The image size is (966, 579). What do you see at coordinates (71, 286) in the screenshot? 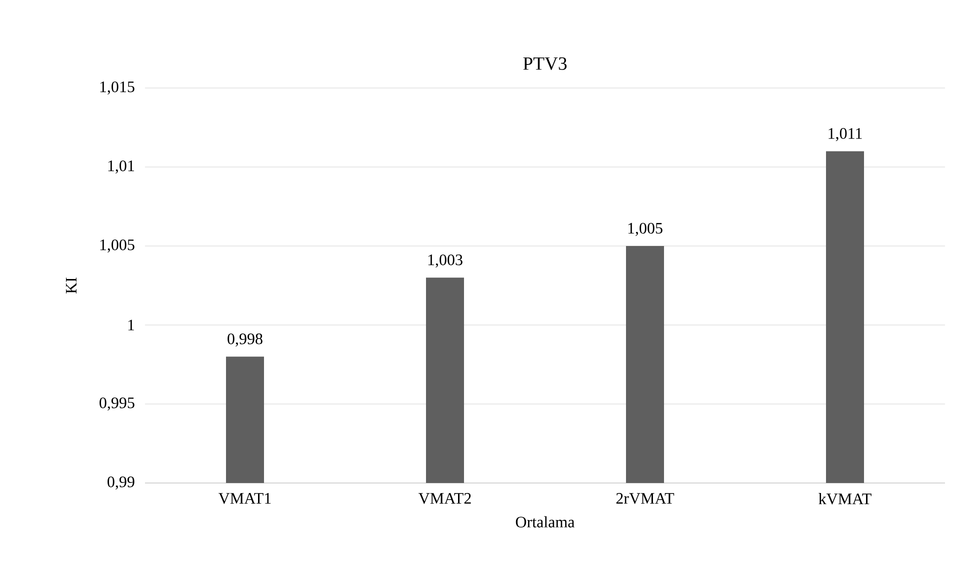
I see `y-axis-title: KI` at bounding box center [71, 286].